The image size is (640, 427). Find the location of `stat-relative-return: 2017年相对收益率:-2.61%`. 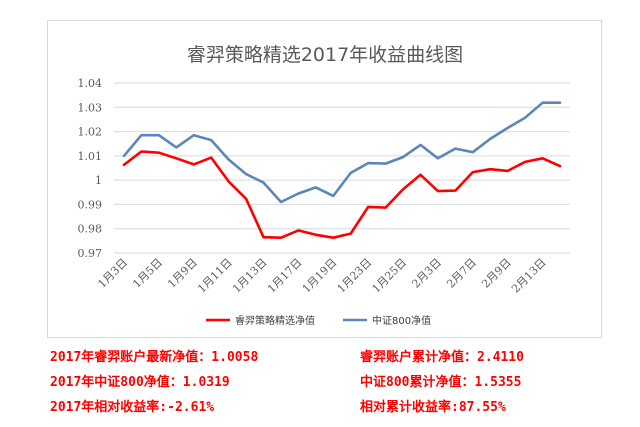

stat-relative-return: 2017年相对收益率:-2.61% is located at coordinates (132, 407).